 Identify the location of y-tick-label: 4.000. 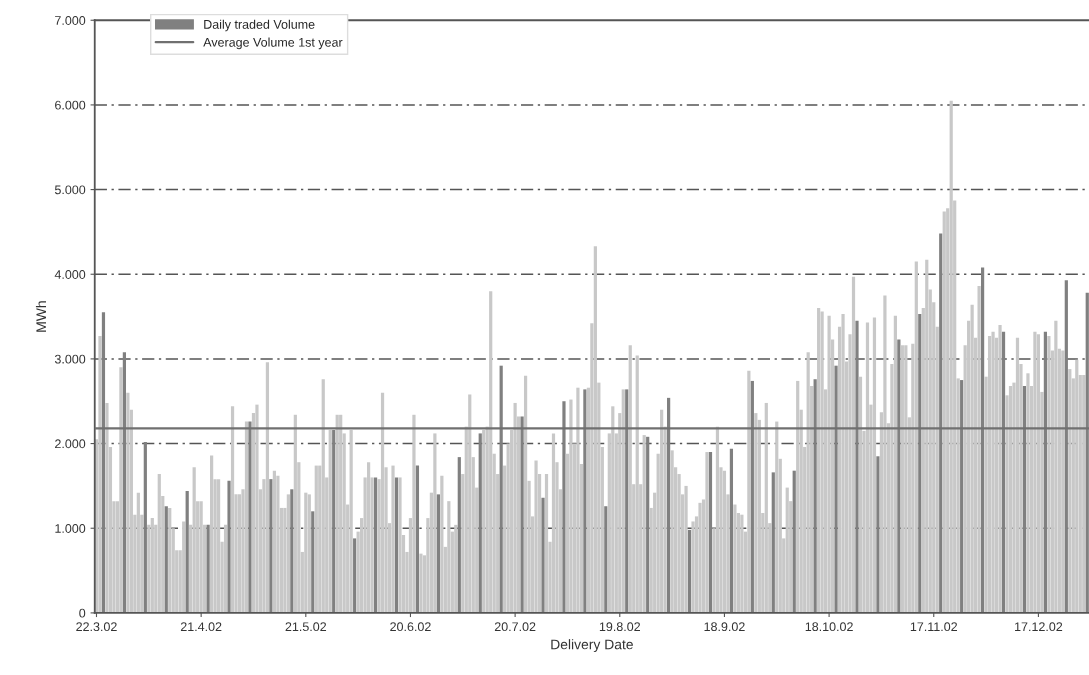
(70, 274).